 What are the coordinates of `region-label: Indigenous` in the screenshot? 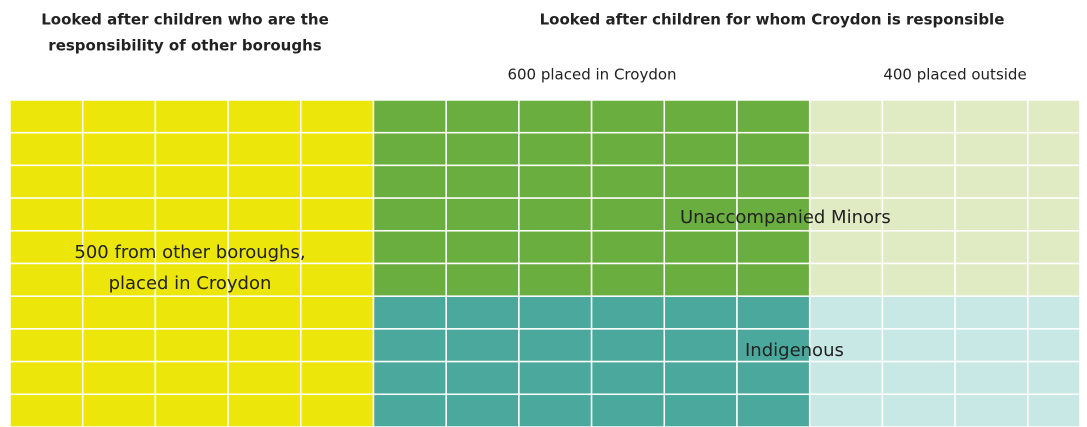 It's located at (794, 350).